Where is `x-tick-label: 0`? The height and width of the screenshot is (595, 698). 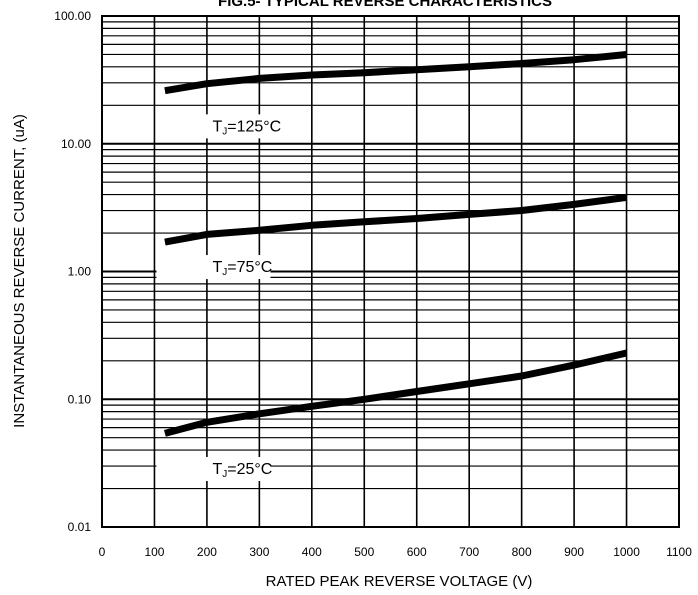 x-tick-label: 0 is located at coordinates (102, 552).